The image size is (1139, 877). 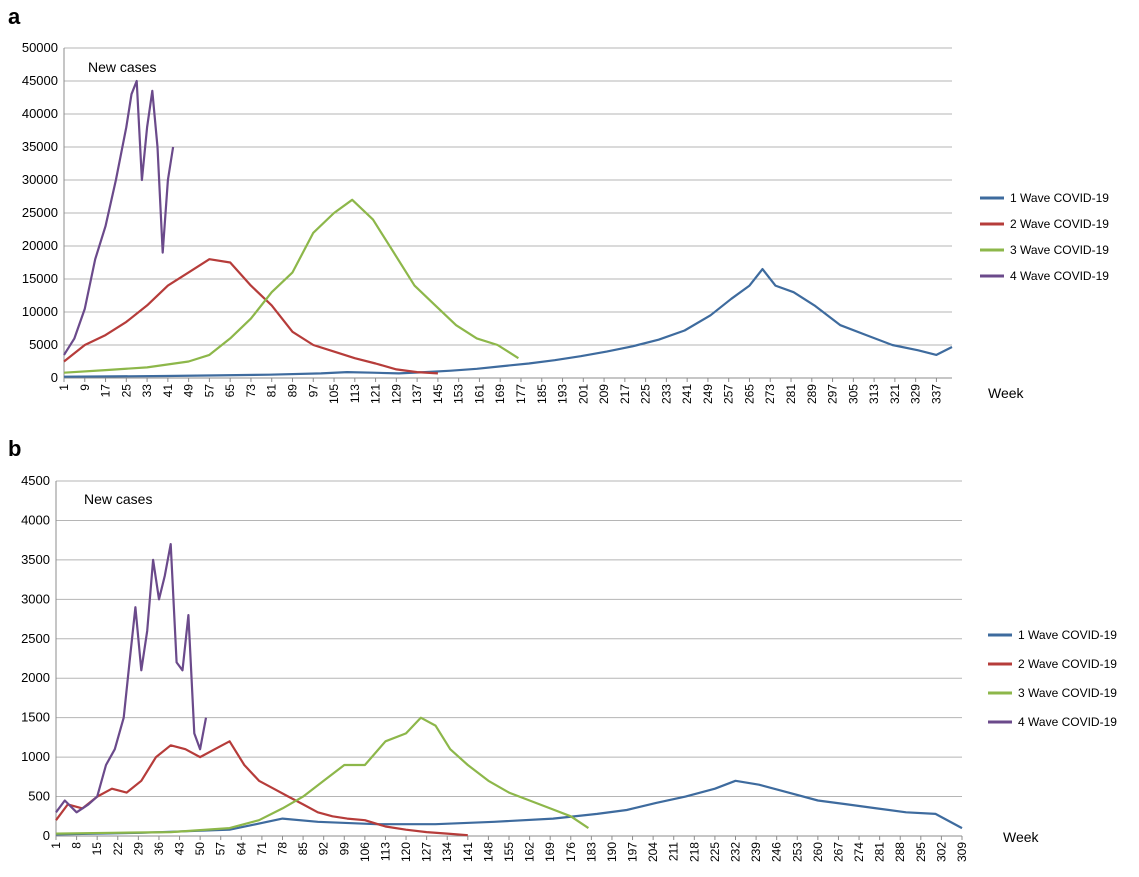 What do you see at coordinates (138, 849) in the screenshot?
I see `x-tick-label: 29` at bounding box center [138, 849].